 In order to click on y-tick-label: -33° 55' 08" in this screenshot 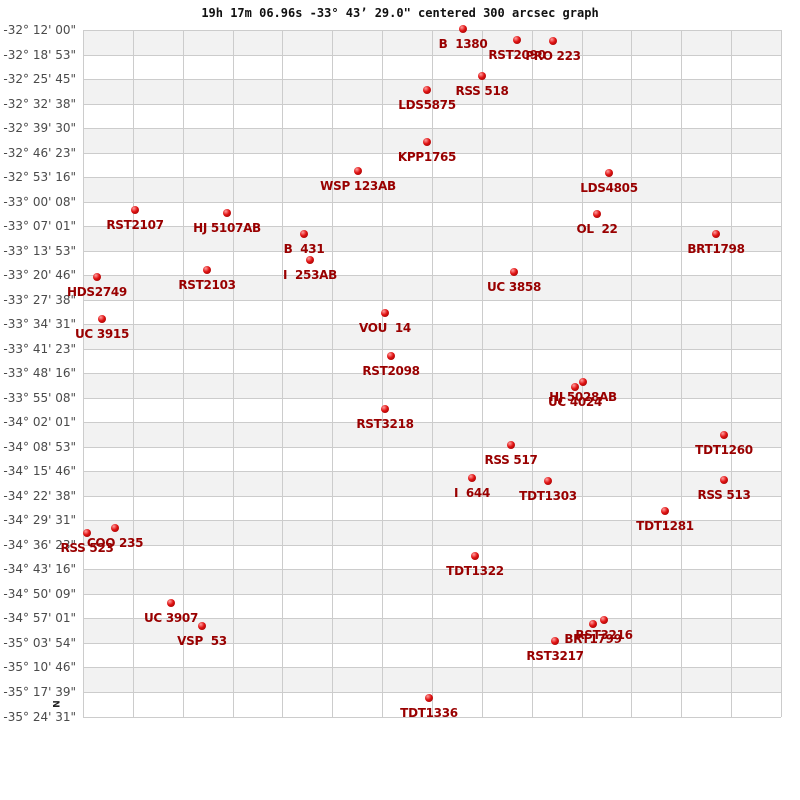, I will do `click(39, 397)`.